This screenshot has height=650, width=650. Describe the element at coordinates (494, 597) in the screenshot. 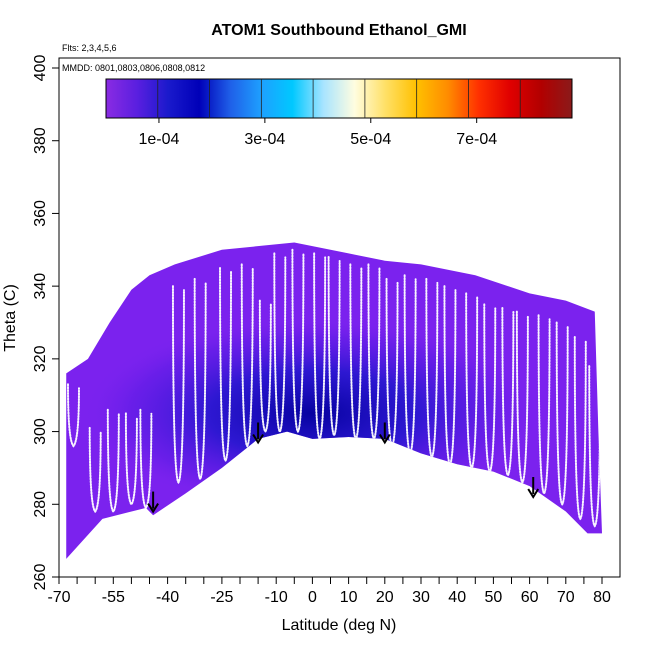

I see `x-tick-label: 50` at that location.